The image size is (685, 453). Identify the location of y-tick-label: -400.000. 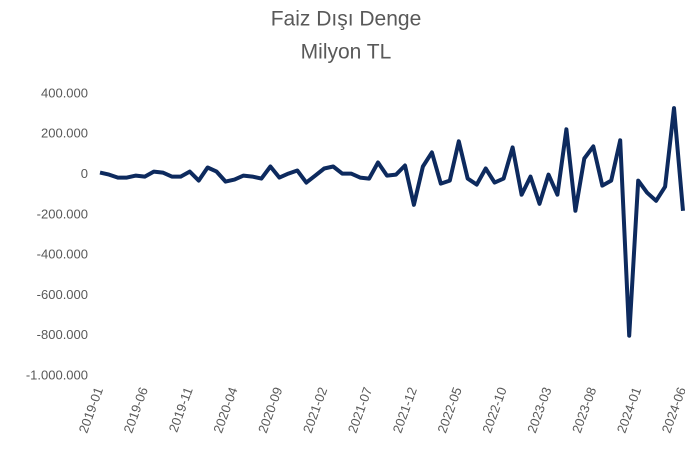
(62, 254).